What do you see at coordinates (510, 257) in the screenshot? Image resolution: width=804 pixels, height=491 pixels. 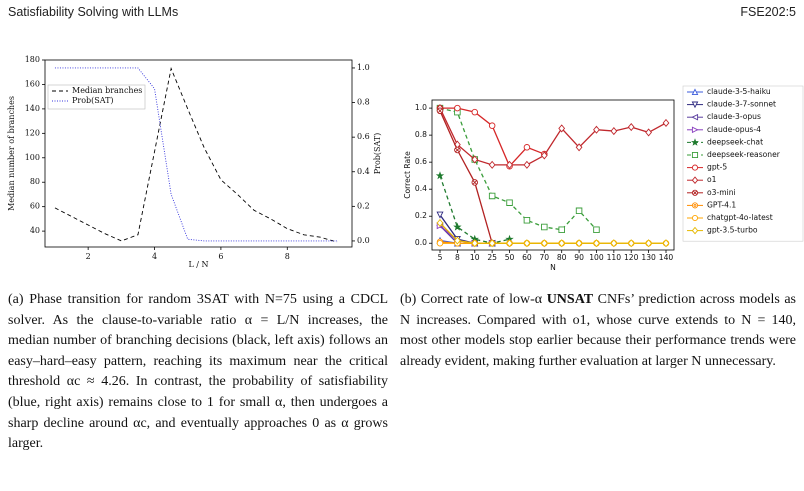 I see `x-tick-label: 50` at bounding box center [510, 257].